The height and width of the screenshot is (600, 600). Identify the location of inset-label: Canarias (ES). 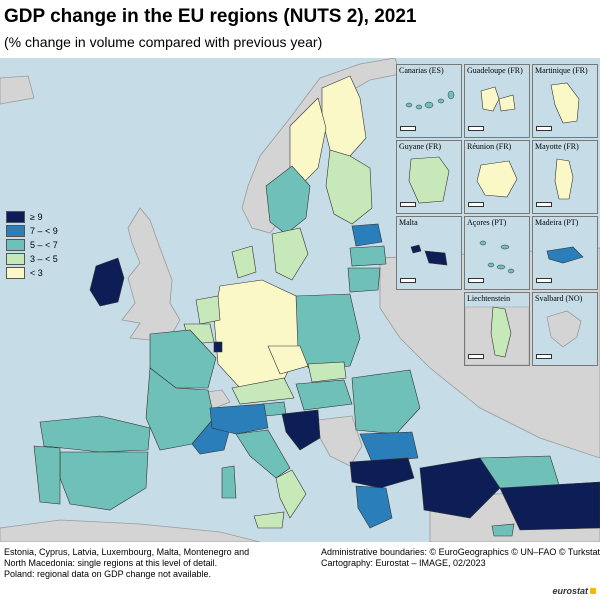
(421, 70).